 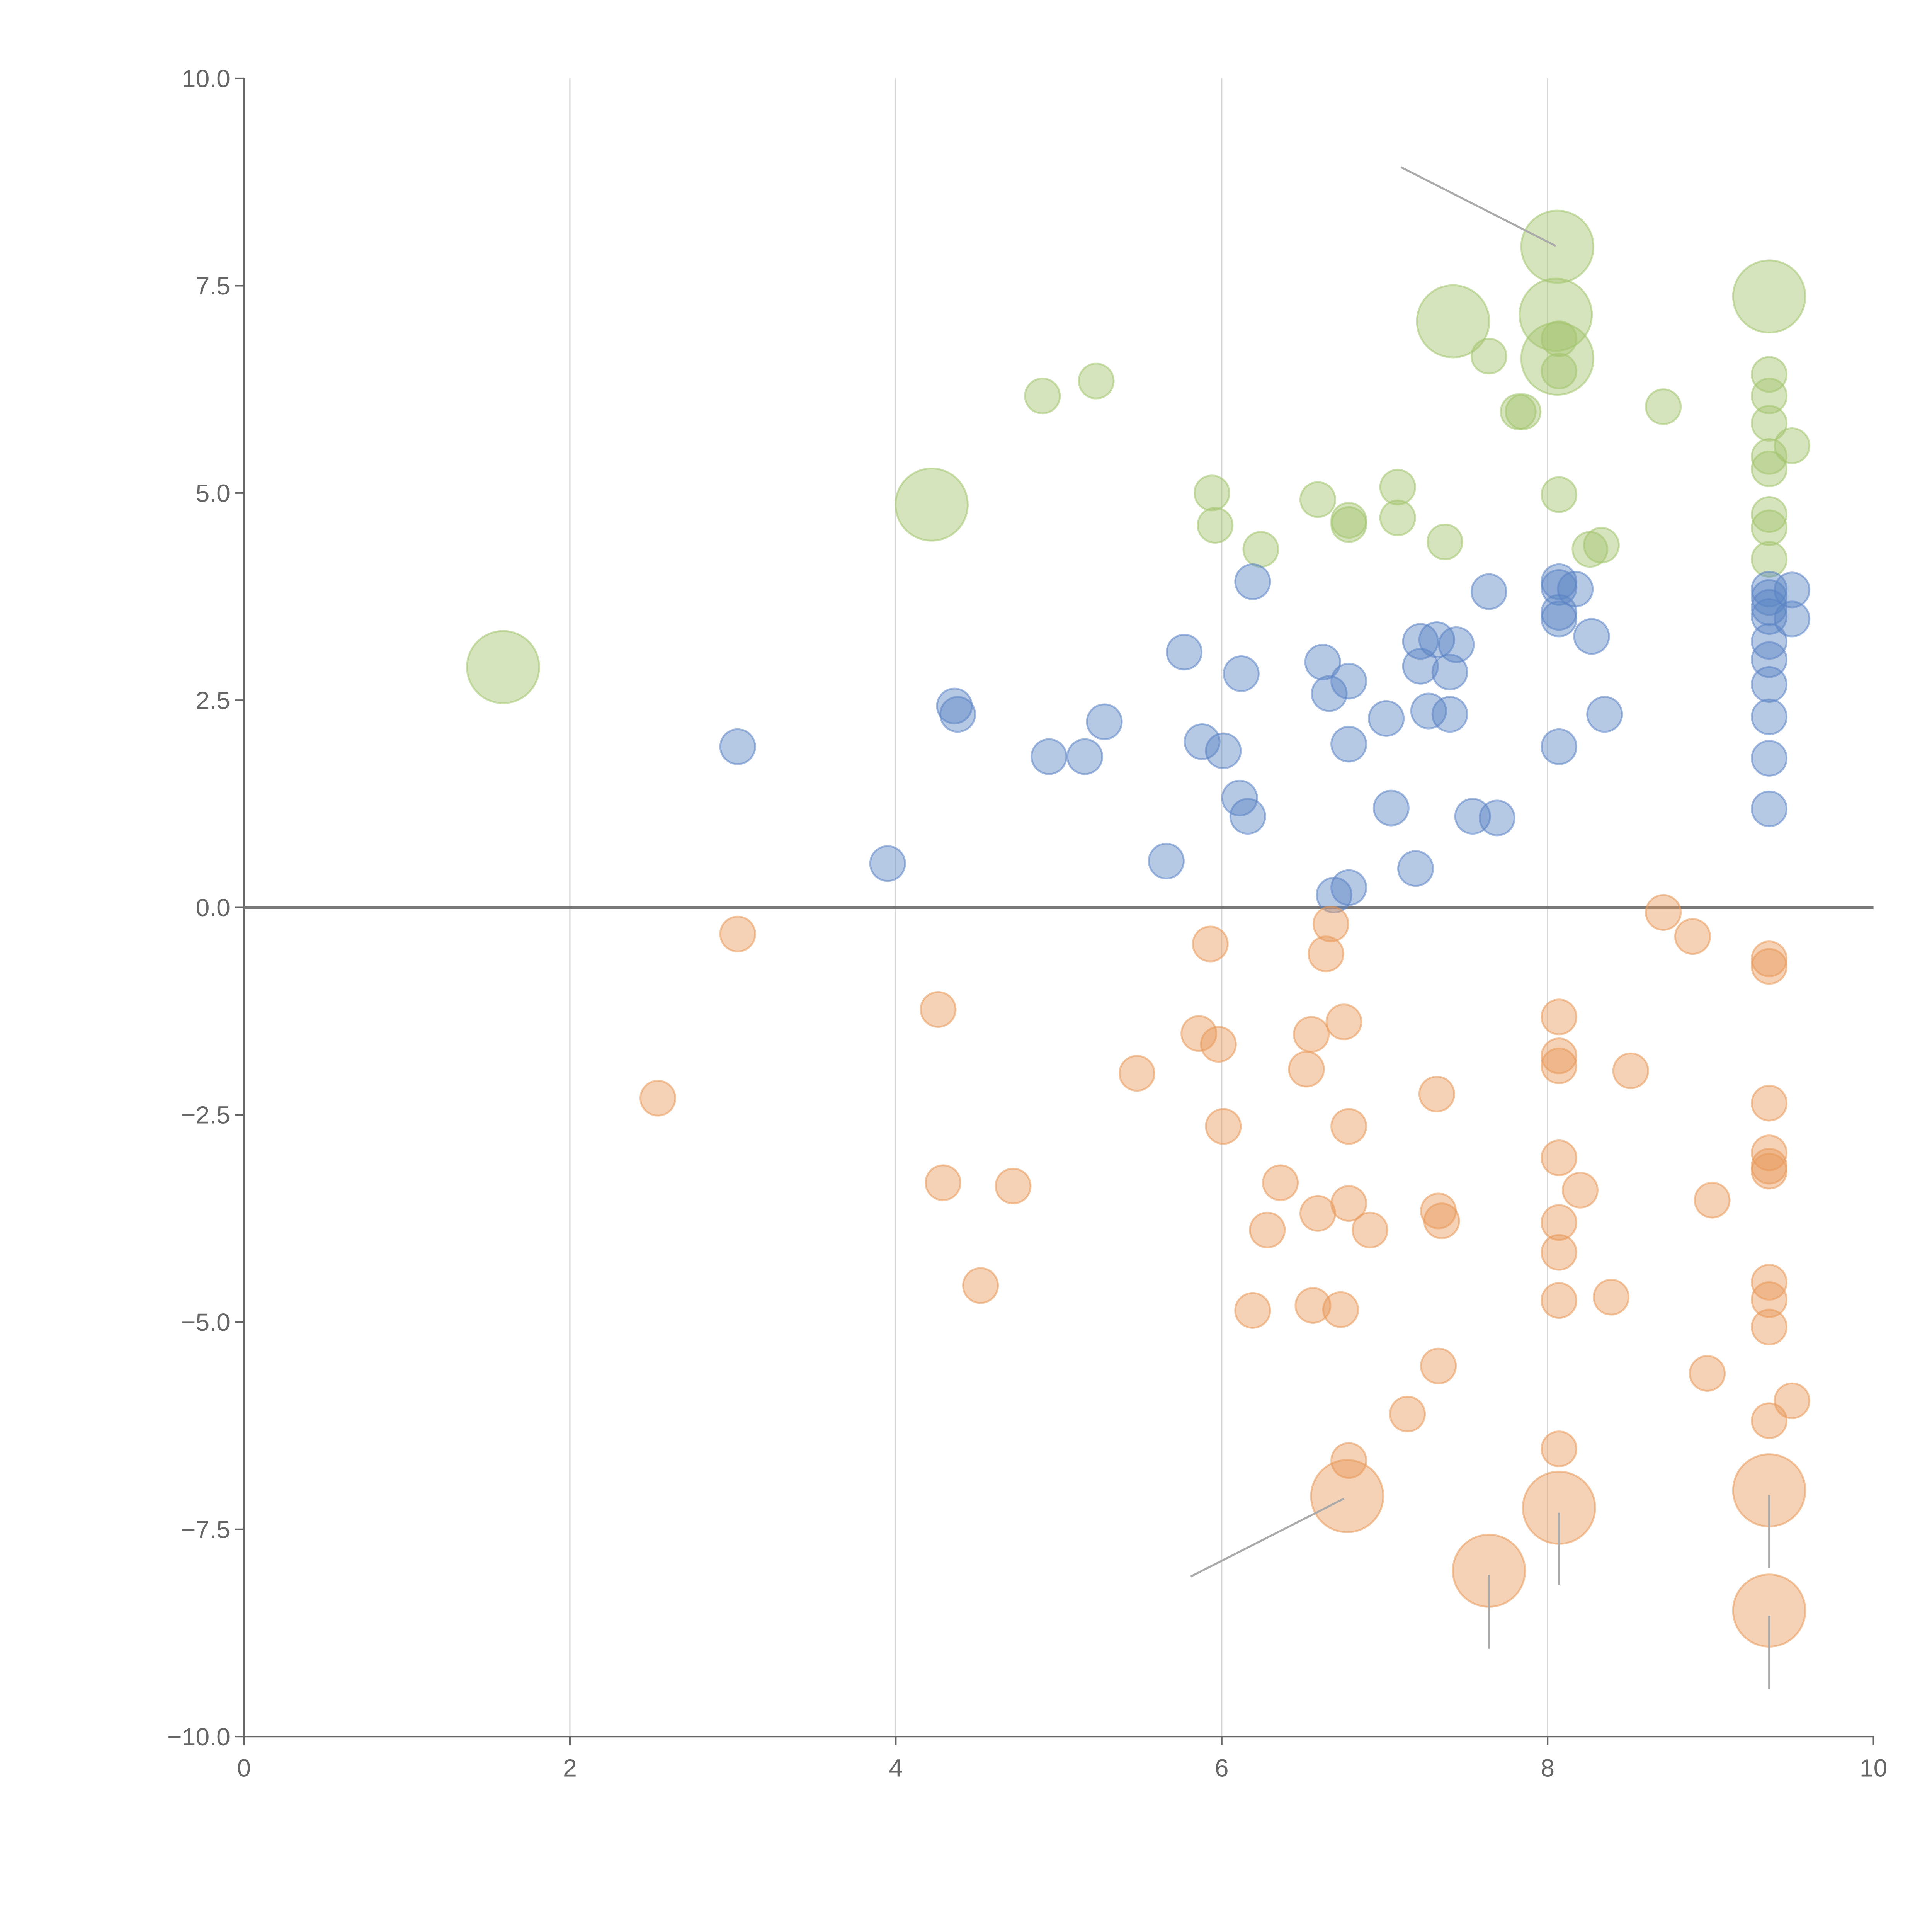 What do you see at coordinates (213, 79) in the screenshot?
I see `y-tick: 10.0` at bounding box center [213, 79].